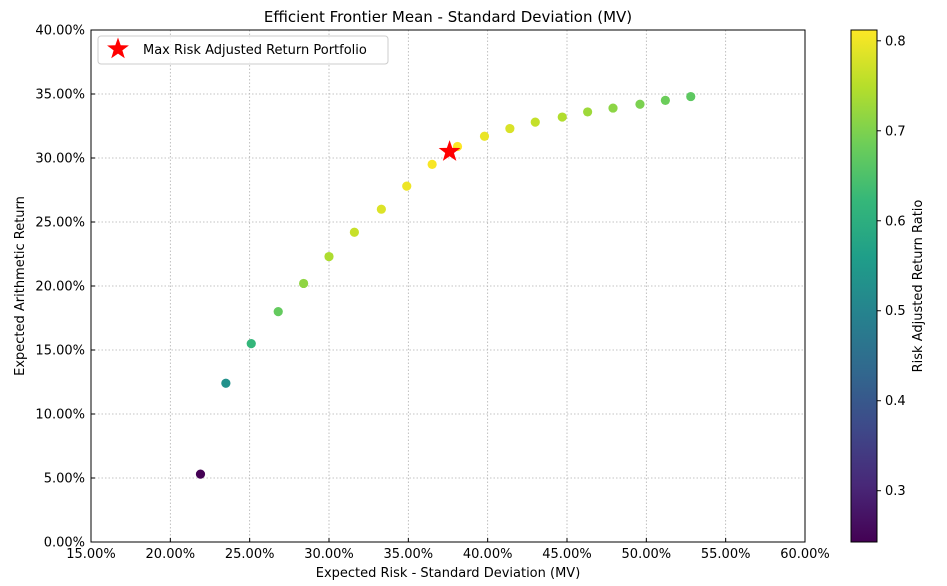 Image resolution: width=947 pixels, height=586 pixels. What do you see at coordinates (91, 554) in the screenshot?
I see `x-tick-label: 15.00%` at bounding box center [91, 554].